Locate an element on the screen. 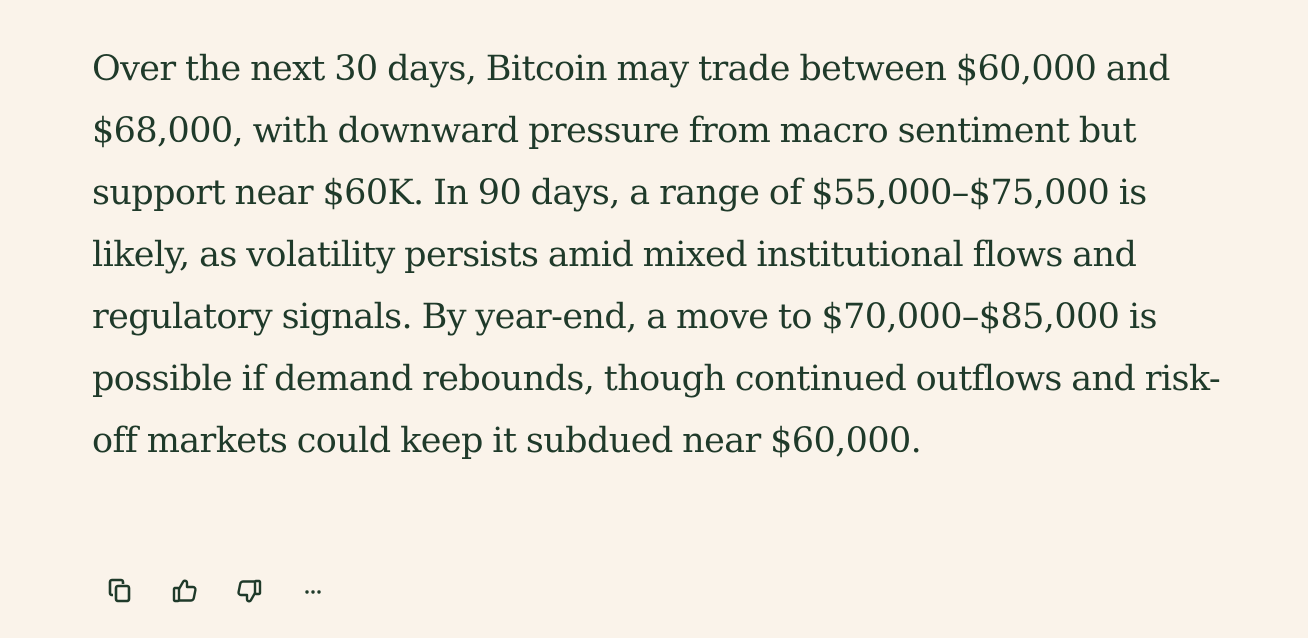  thumbs-up-icon is located at coordinates (185, 591).